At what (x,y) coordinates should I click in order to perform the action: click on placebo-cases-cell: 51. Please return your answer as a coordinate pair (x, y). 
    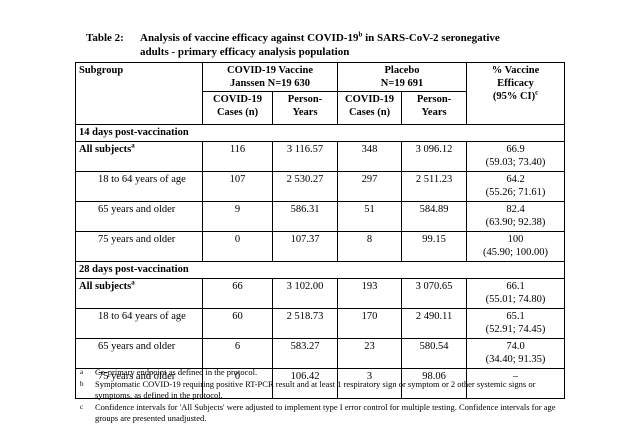
    Looking at the image, I should click on (370, 216).